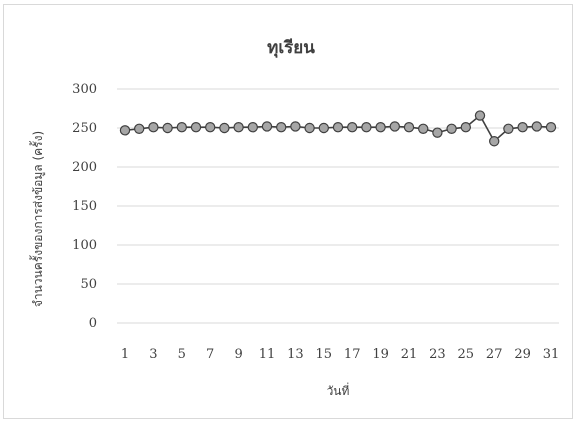 This screenshot has width=577, height=423. What do you see at coordinates (466, 354) in the screenshot?
I see `x-tick-label: 25` at bounding box center [466, 354].